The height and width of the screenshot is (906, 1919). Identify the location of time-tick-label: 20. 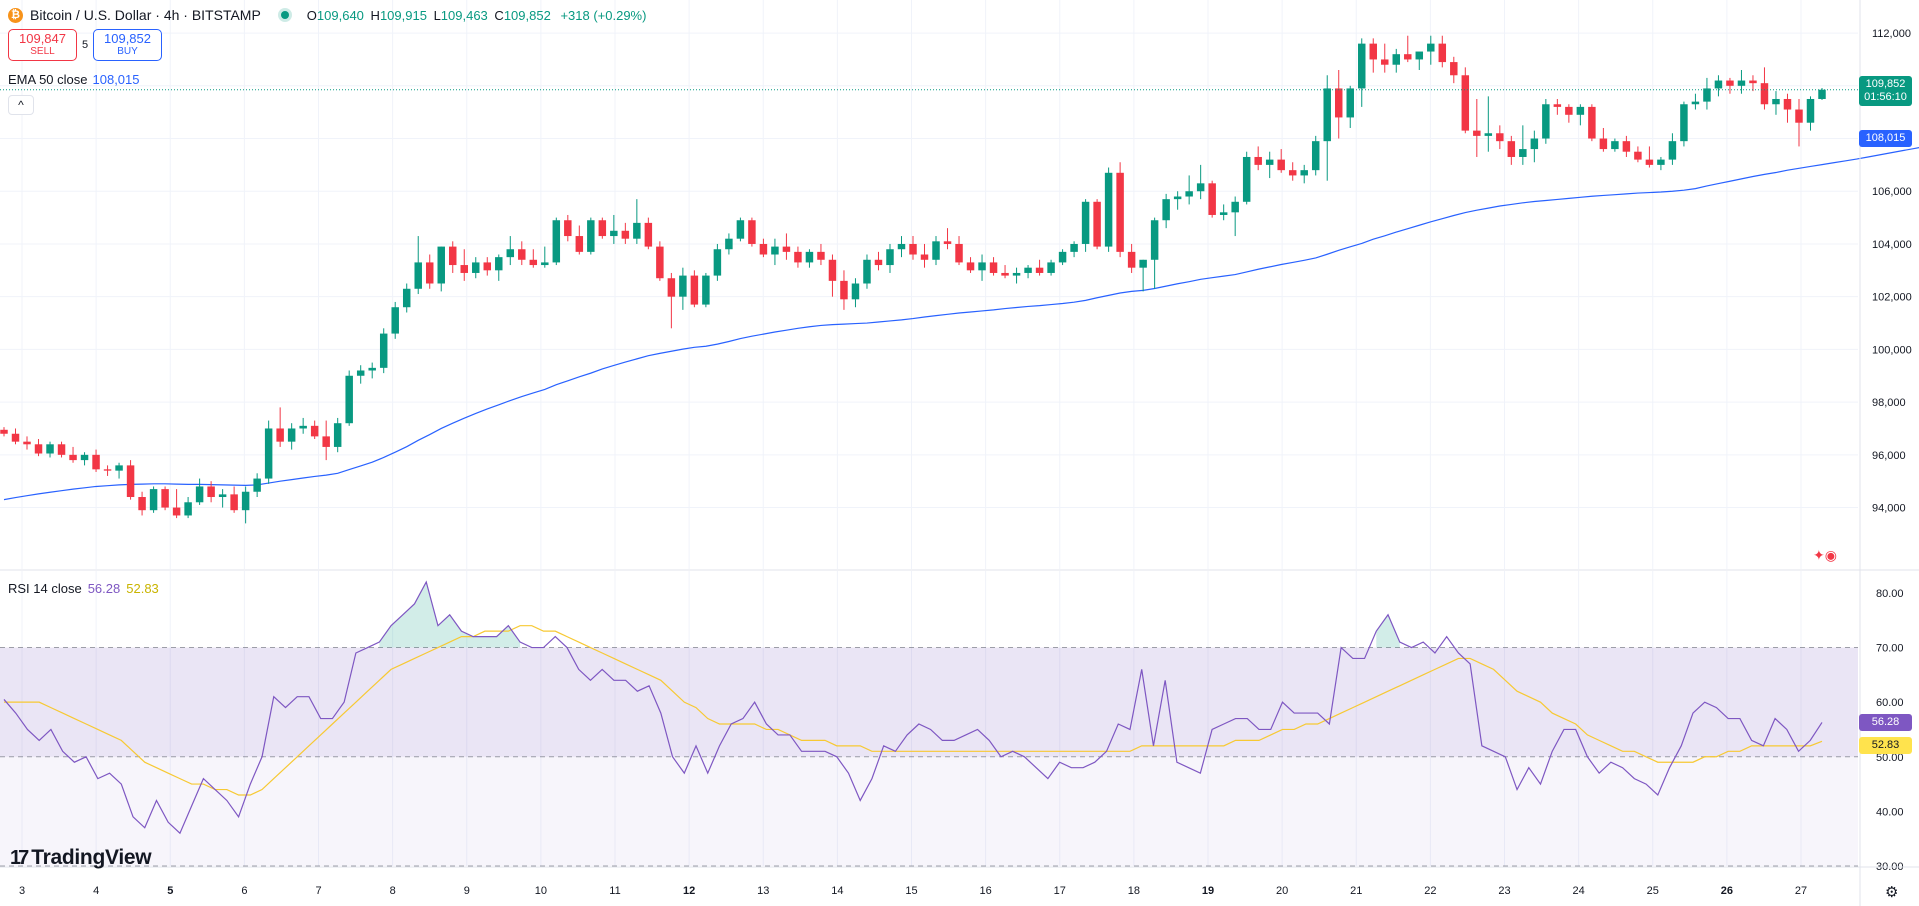
(1282, 891).